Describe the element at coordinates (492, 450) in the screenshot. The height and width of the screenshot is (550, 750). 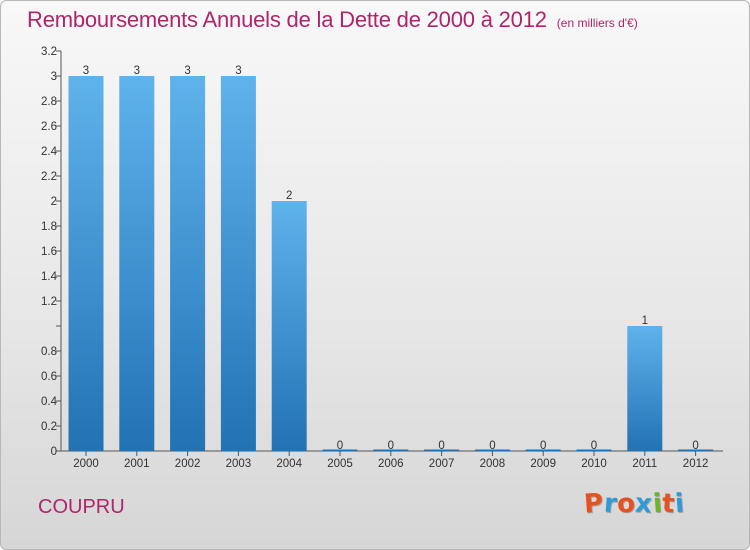
I see `bar-2008` at that location.